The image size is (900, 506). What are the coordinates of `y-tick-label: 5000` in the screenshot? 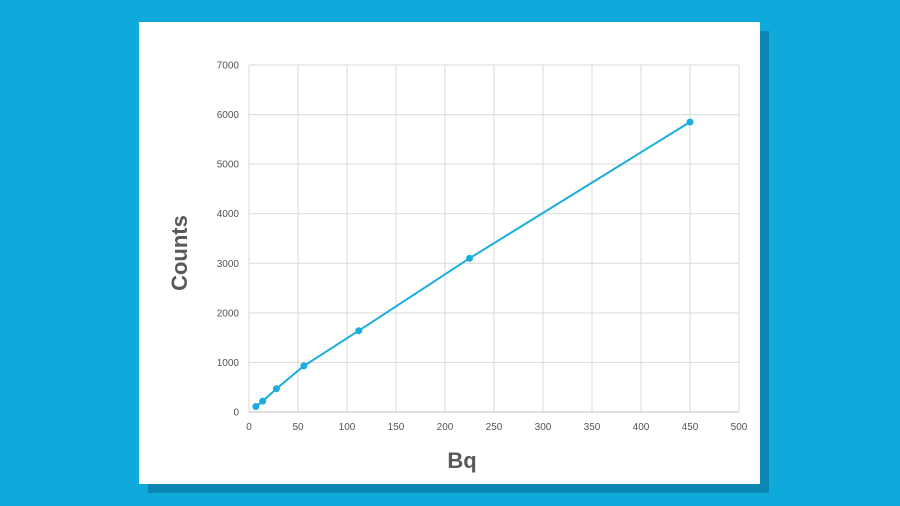 It's located at (228, 165).